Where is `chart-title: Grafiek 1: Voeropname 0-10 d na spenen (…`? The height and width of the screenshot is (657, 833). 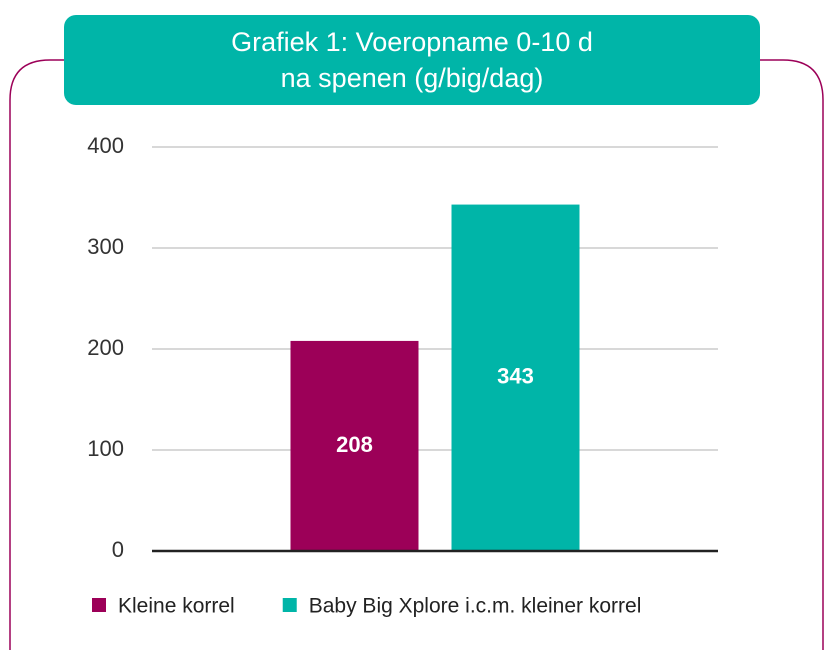 chart-title: Grafiek 1: Voeropname 0-10 d na spenen (… is located at coordinates (412, 60).